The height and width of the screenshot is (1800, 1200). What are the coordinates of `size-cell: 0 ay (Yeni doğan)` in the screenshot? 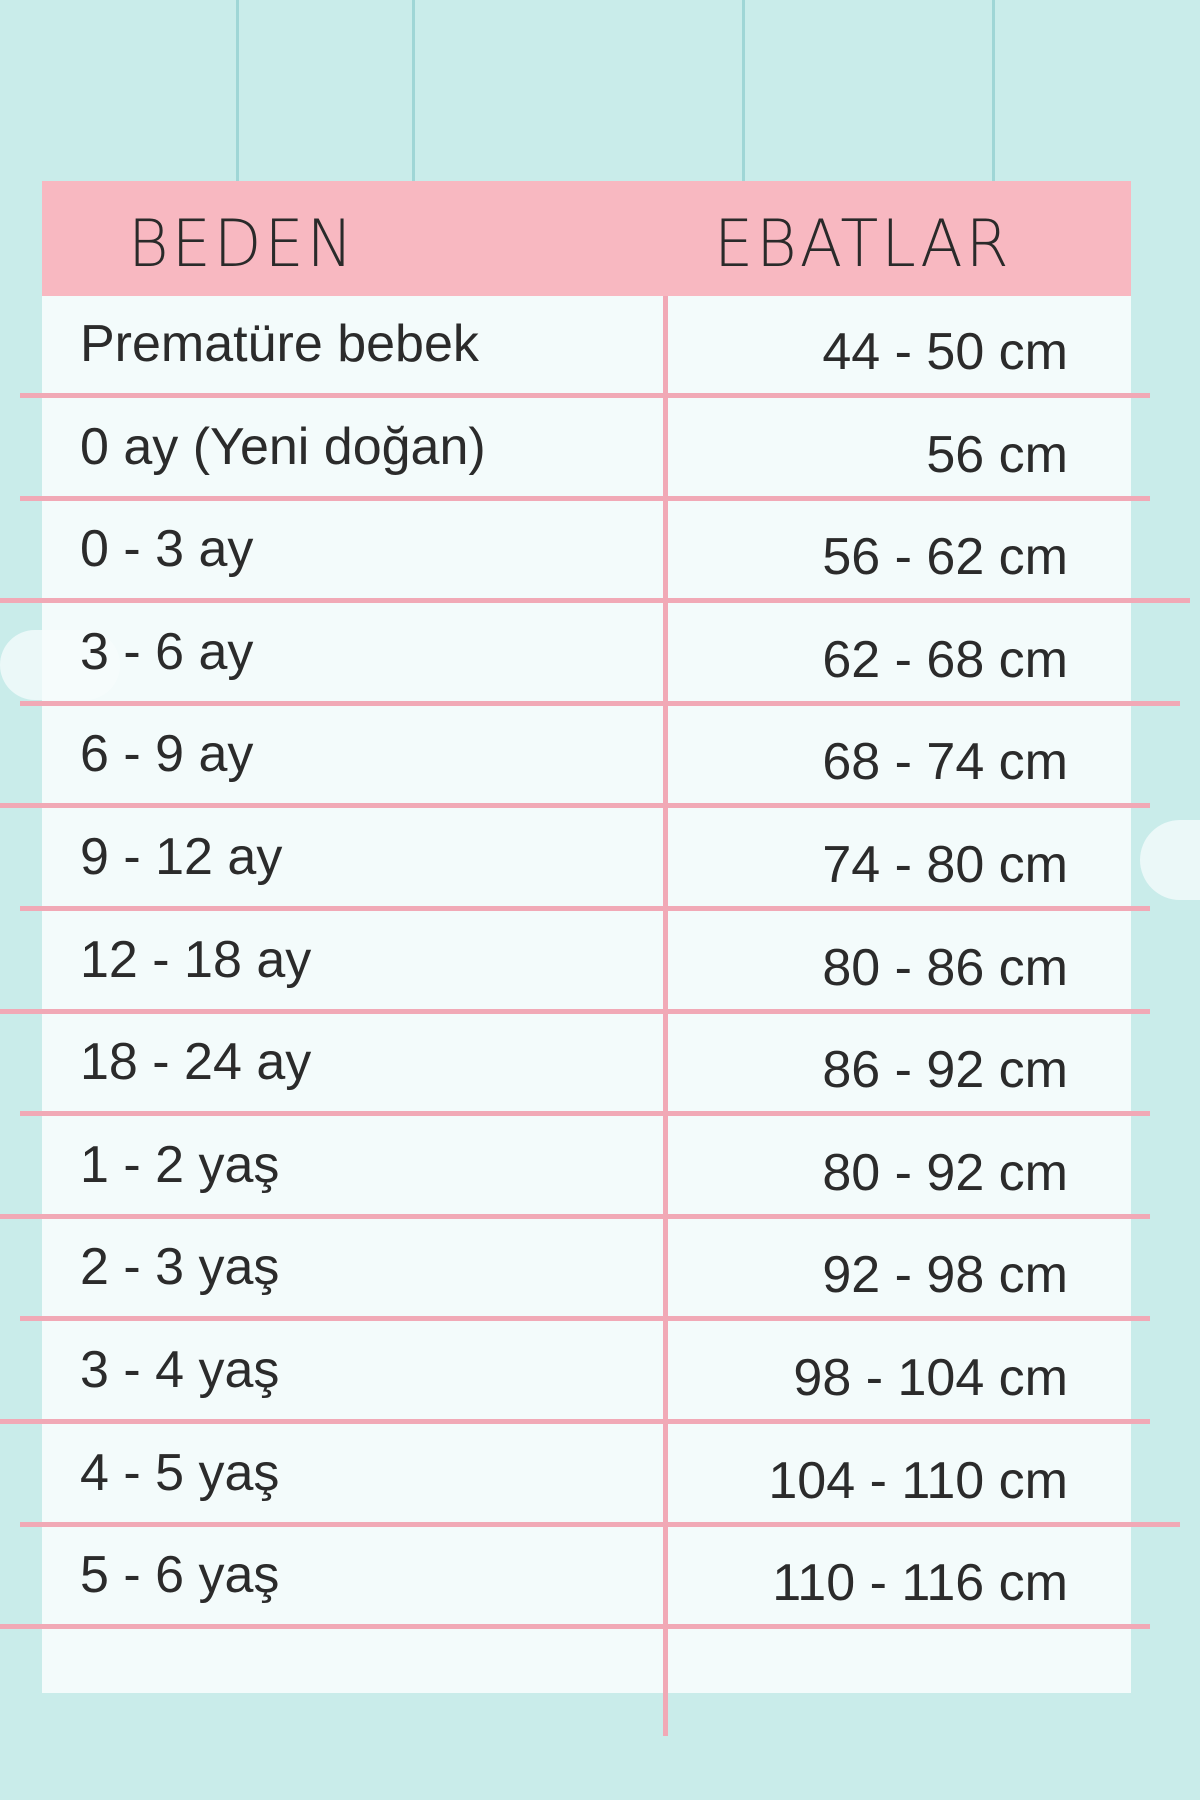 It's located at (283, 446).